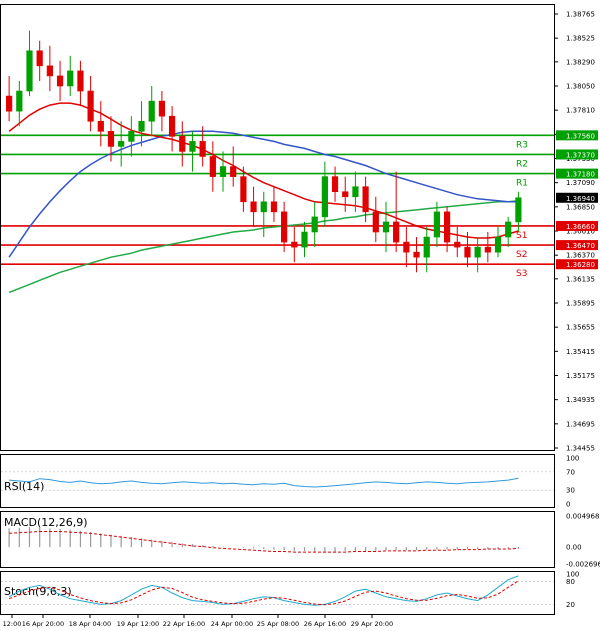 Image resolution: width=600 pixels, height=631 pixels. I want to click on stoch-title: Stoch(9,6,3), so click(38, 591).